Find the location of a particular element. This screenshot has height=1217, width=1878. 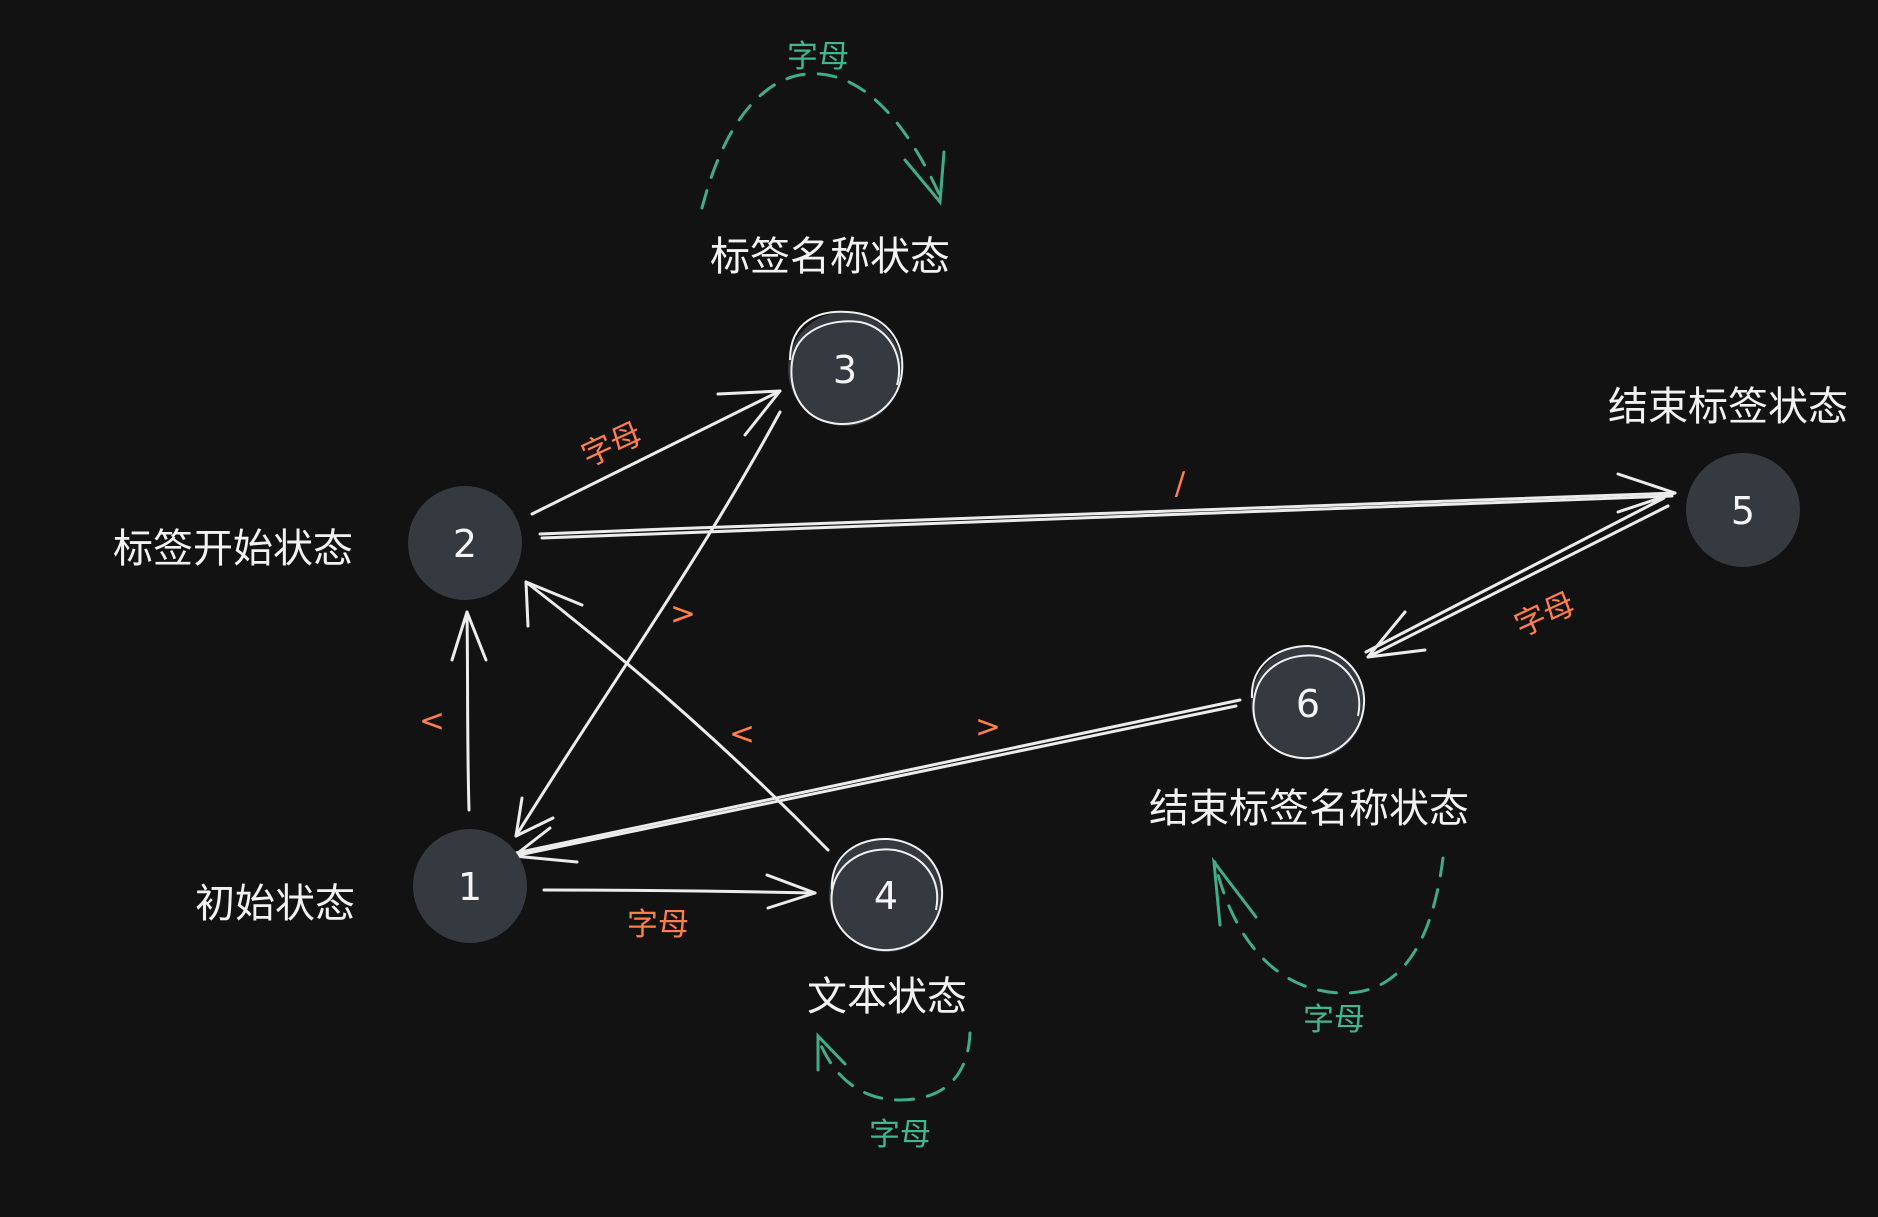

state-node-3: 3 is located at coordinates (846, 368).